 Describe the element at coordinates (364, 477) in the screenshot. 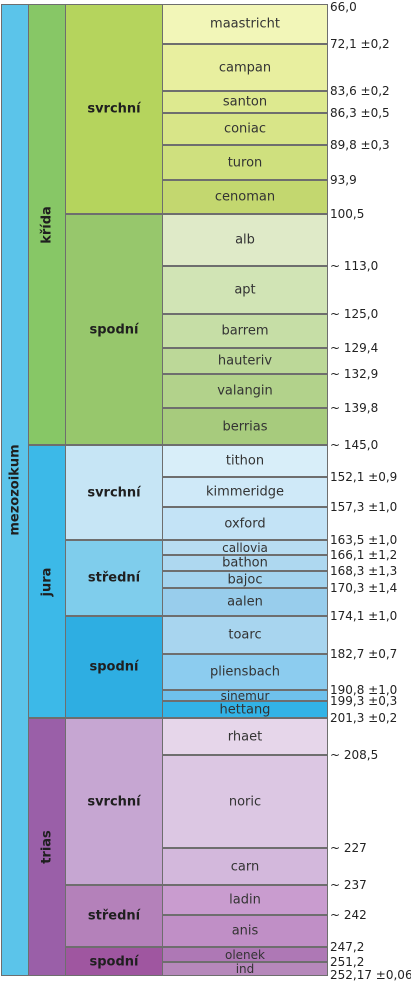

I see `age-value: 152,1 ±0,9` at that location.